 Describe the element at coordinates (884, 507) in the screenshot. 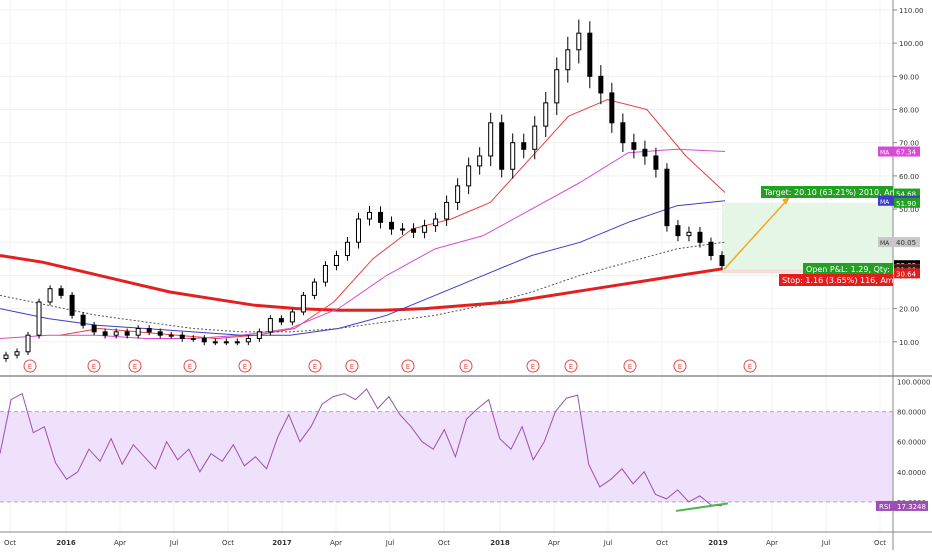

I see `rsi-badge-label: RSI` at that location.